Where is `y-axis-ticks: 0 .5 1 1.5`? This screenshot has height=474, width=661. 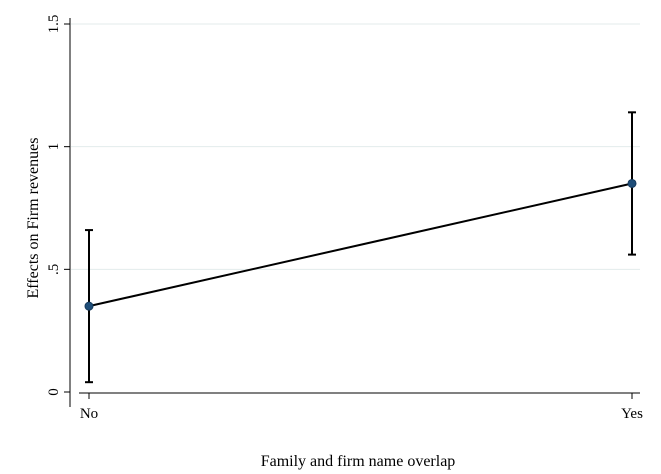 y-axis-ticks: 0 .5 1 1.5 is located at coordinates (58, 205).